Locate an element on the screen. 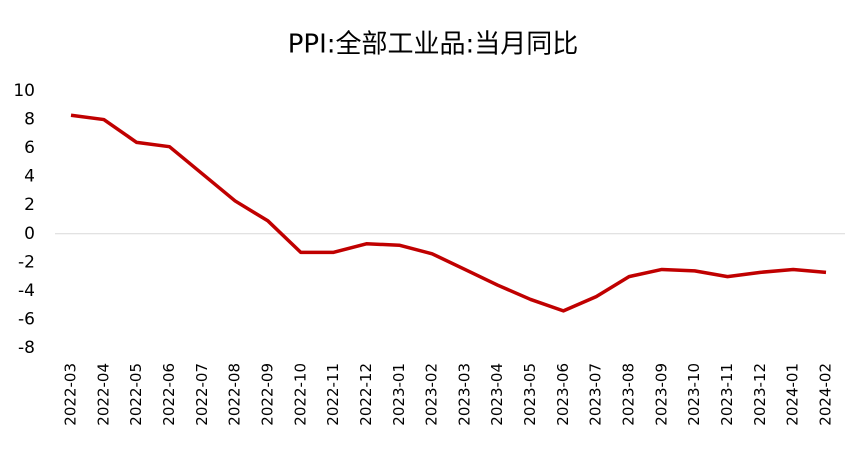 The width and height of the screenshot is (866, 450). y-tick-label: 2 is located at coordinates (29, 205).